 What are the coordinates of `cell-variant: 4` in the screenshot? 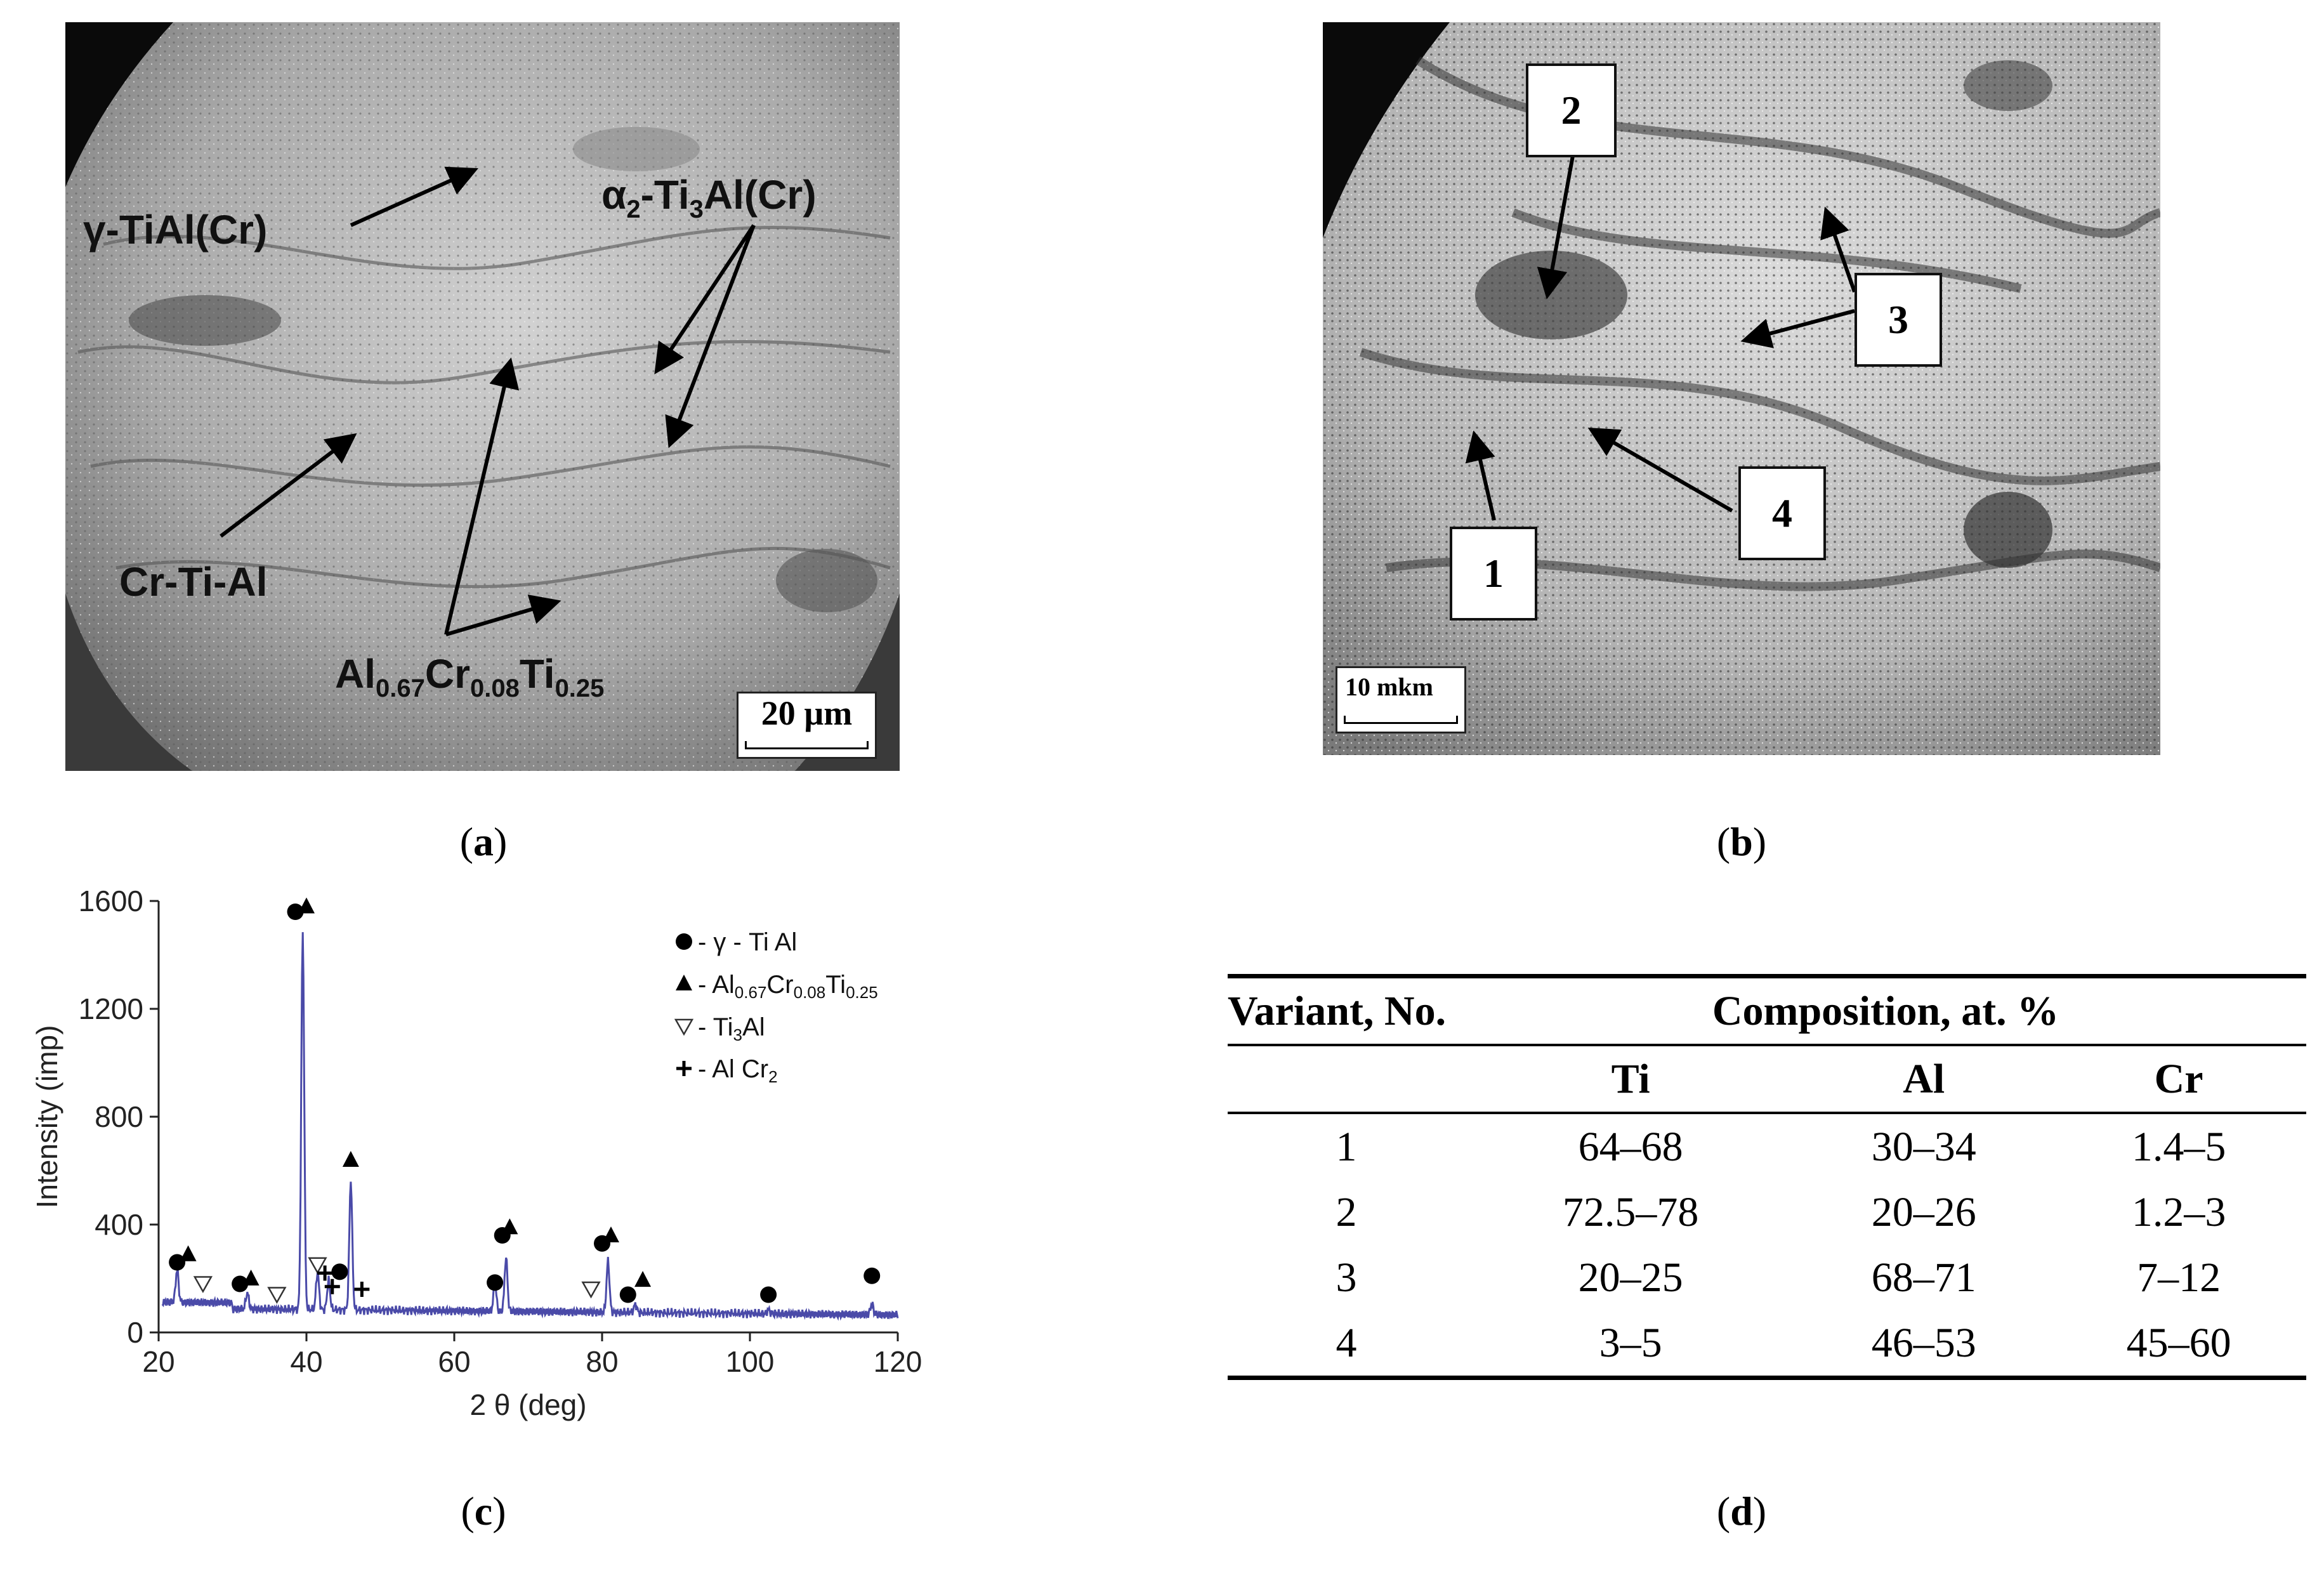 It's located at (1347, 1342).